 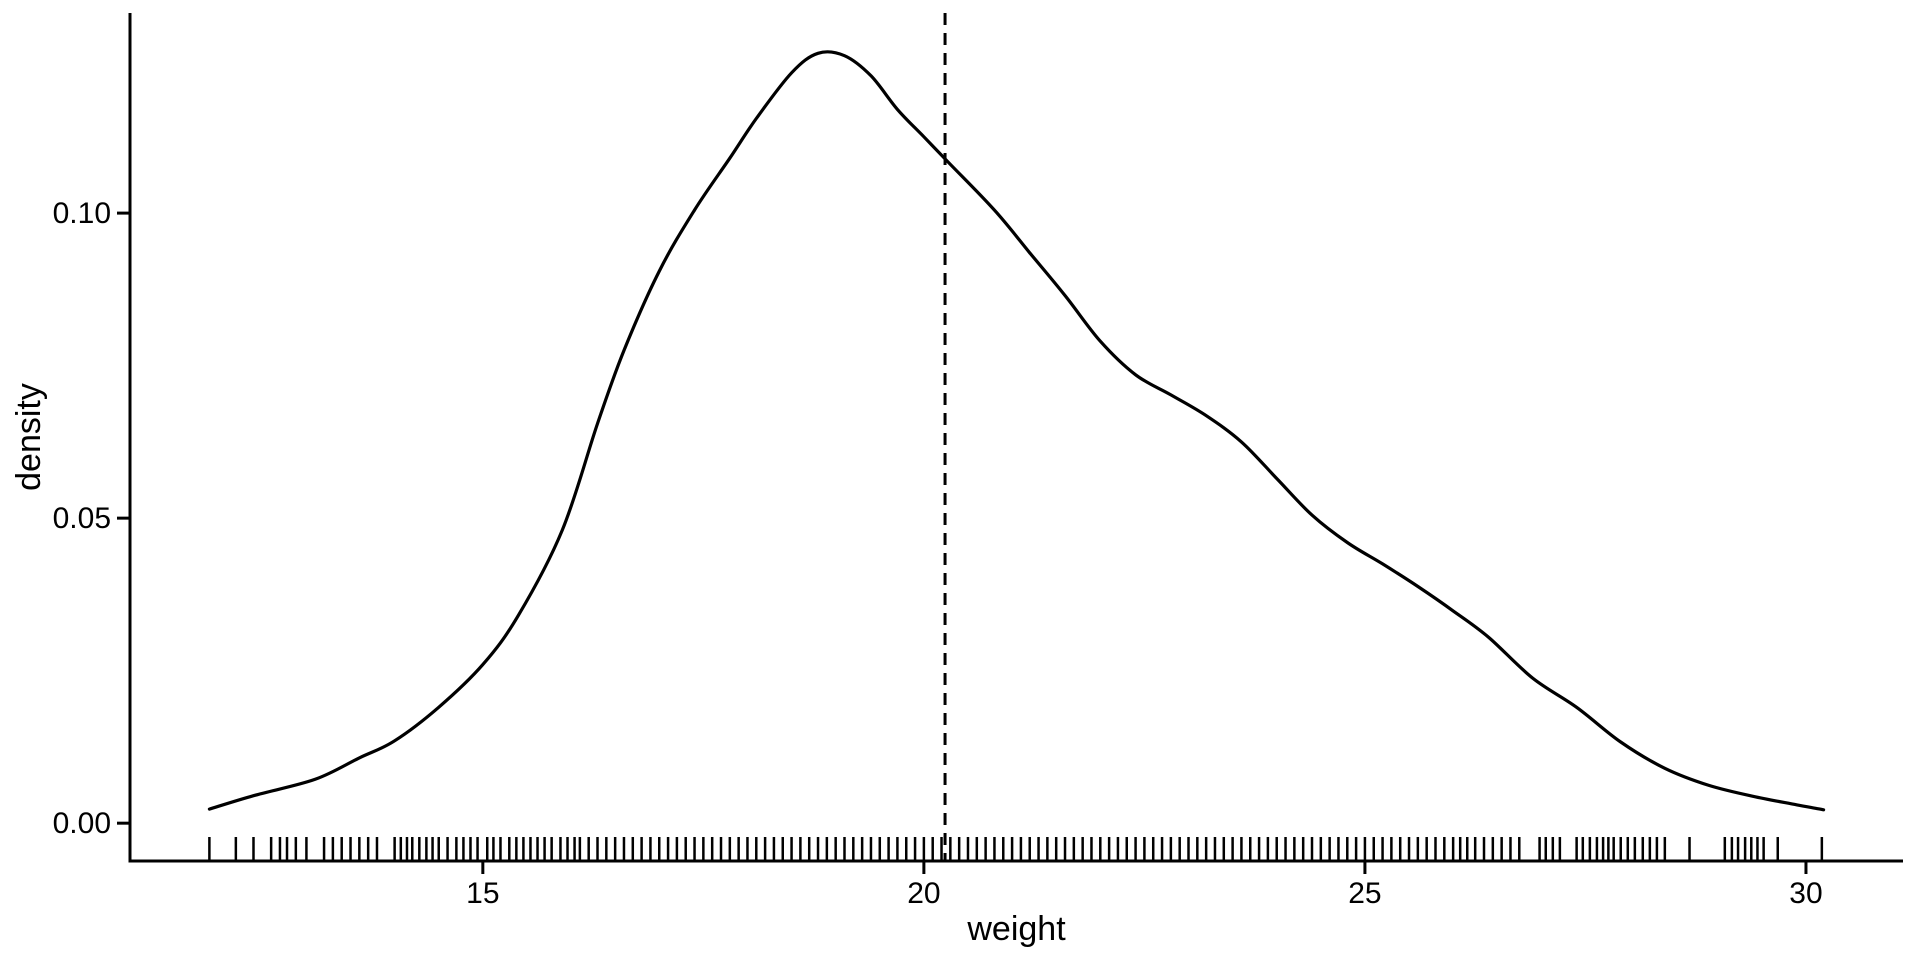 What do you see at coordinates (1016, 849) in the screenshot?
I see `rug-marks` at bounding box center [1016, 849].